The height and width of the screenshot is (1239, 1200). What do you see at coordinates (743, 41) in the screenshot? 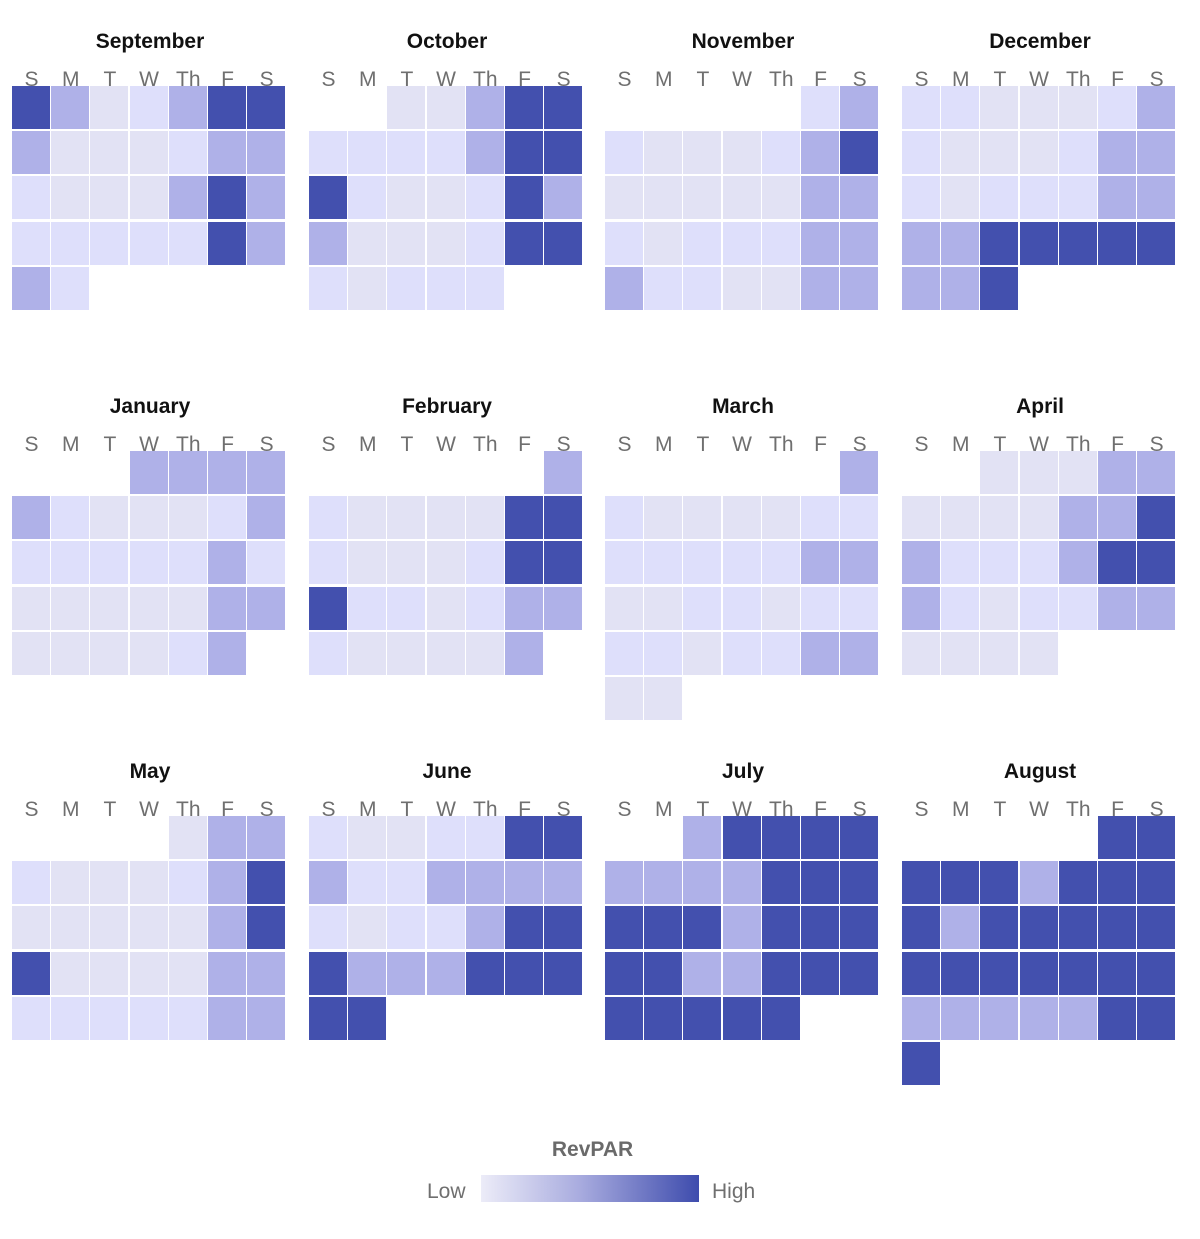
I see `month-title: November` at bounding box center [743, 41].